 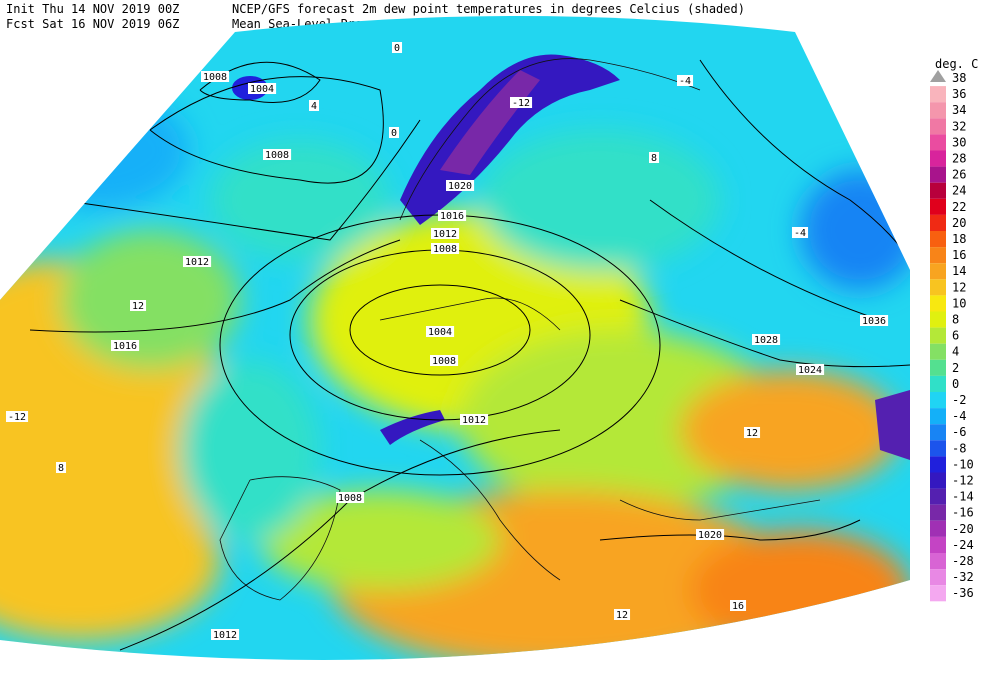 I want to click on legend-label: -16, so click(x=963, y=513).